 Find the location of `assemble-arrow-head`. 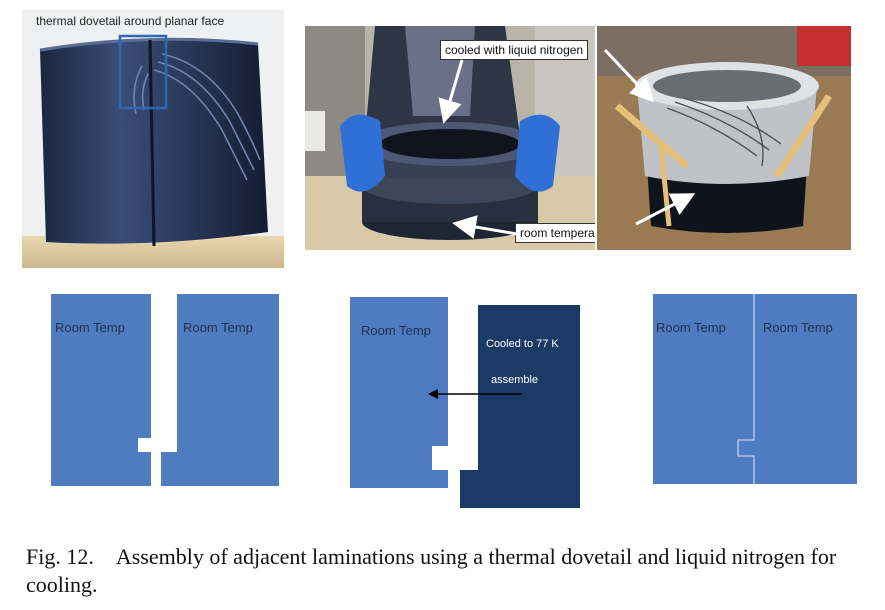

assemble-arrow-head is located at coordinates (433, 394).